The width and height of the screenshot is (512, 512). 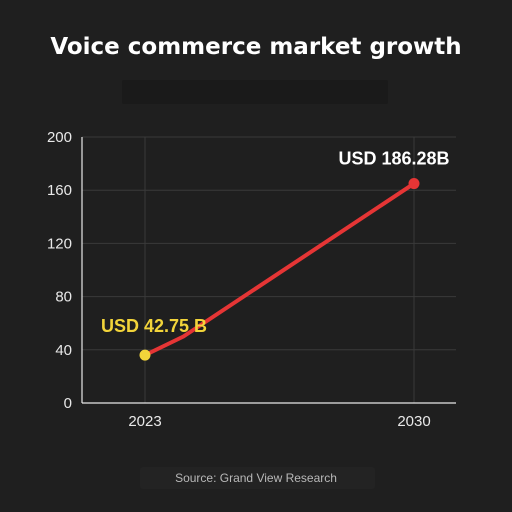 I want to click on source-note: Source: Grand View Research, so click(x=256, y=478).